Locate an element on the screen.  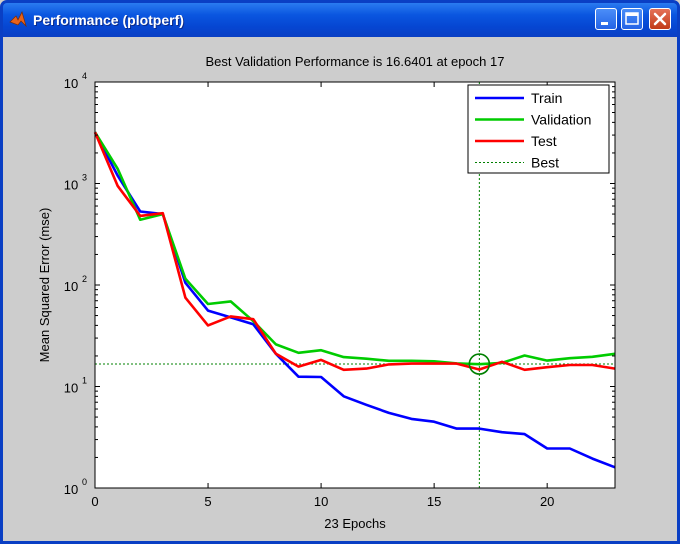
window-title: Performance (plotperf) is located at coordinates (108, 20).